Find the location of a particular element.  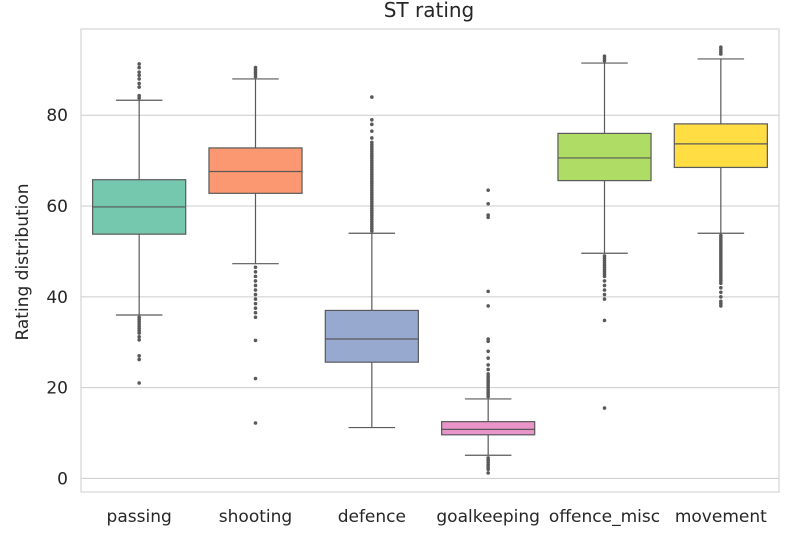

x-tick-label: movement is located at coordinates (721, 517).